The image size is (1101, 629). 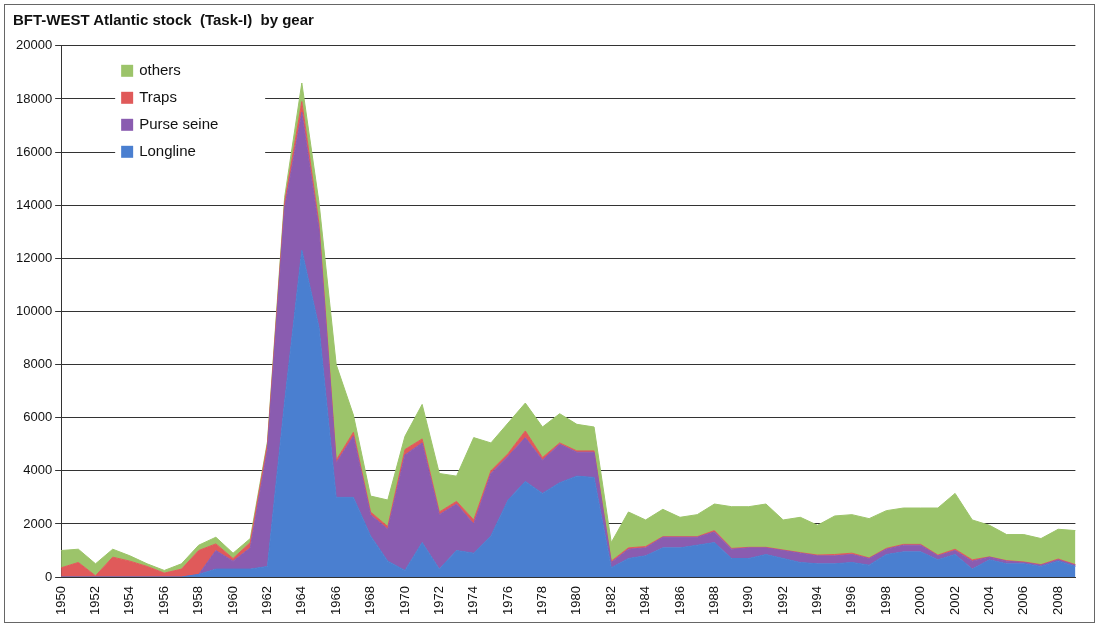 I want to click on legend-label: Purse seine, so click(x=179, y=123).